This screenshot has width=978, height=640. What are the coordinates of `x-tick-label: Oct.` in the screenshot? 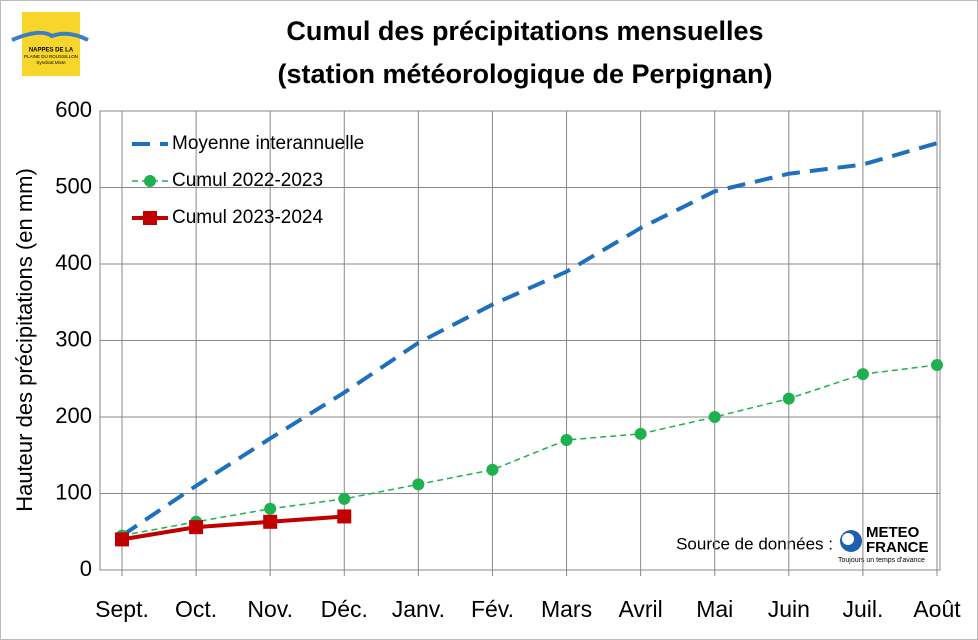 It's located at (196, 609).